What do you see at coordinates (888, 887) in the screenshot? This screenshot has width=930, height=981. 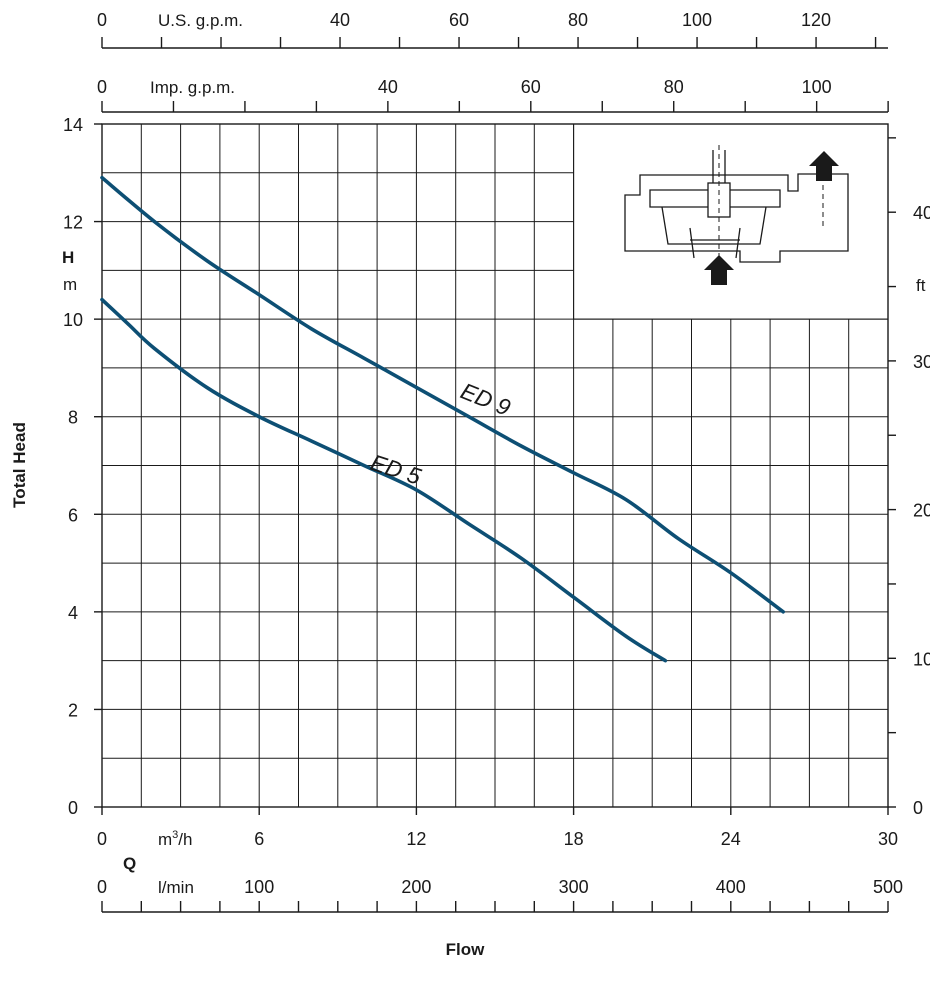 I see `lmin-tick-label: 500` at bounding box center [888, 887].